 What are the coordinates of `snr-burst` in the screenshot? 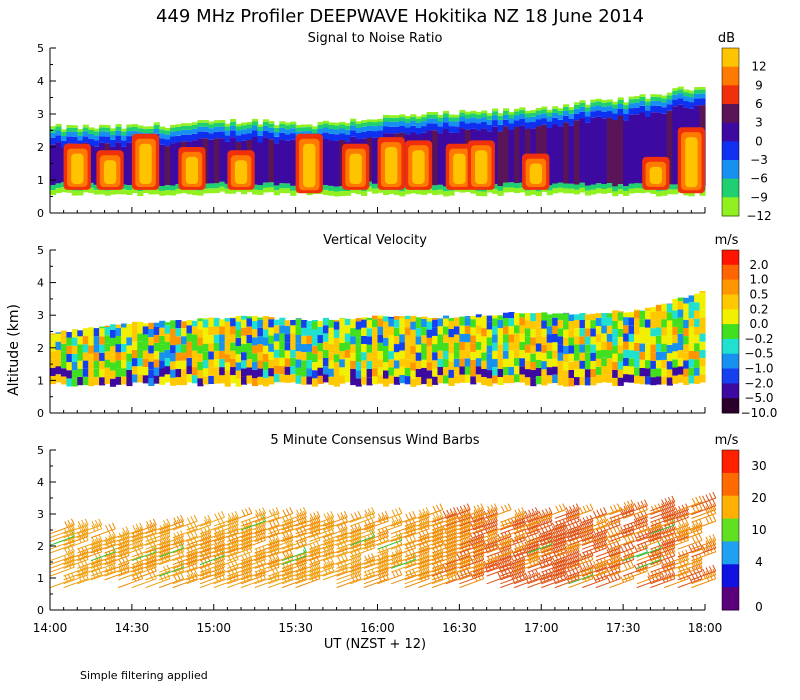 It's located at (691, 162).